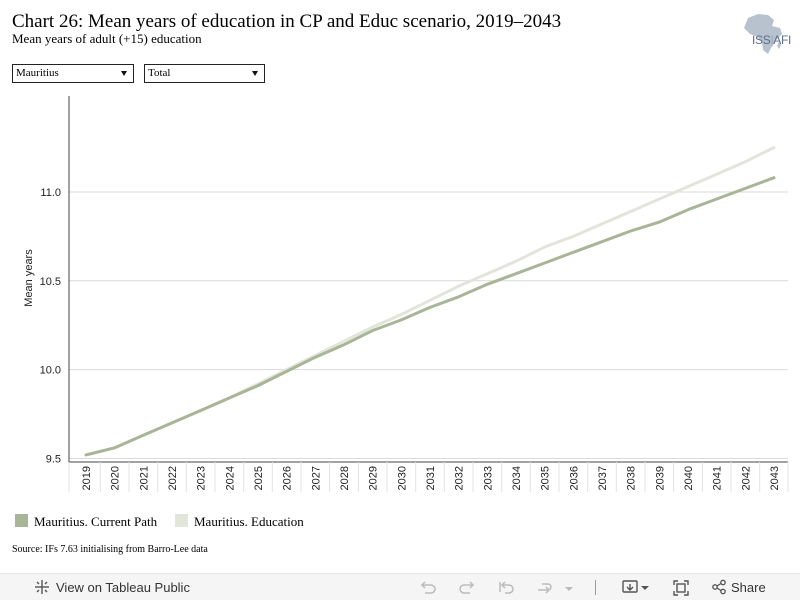  What do you see at coordinates (782, 40) in the screenshot?
I see `logo-text-tail: AFI` at bounding box center [782, 40].